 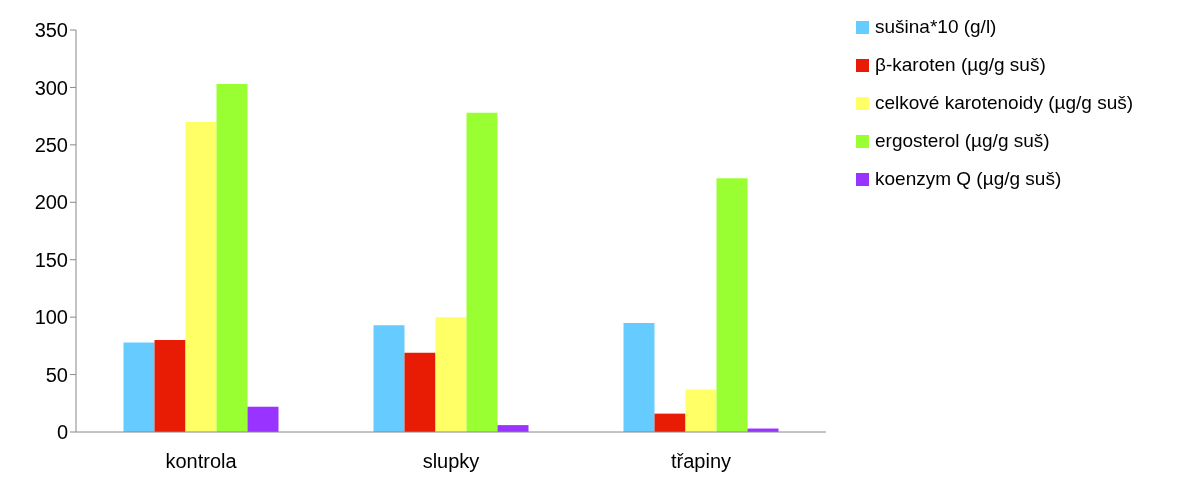 What do you see at coordinates (451, 461) in the screenshot?
I see `x-tick-label: slupky` at bounding box center [451, 461].